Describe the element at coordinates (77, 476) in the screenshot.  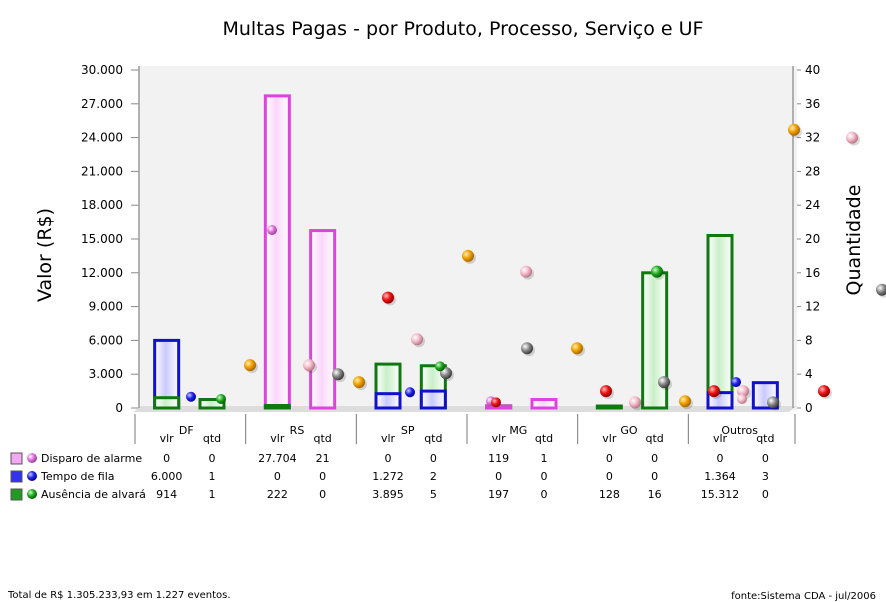
I see `legend-label: Tempo de fila` at that location.